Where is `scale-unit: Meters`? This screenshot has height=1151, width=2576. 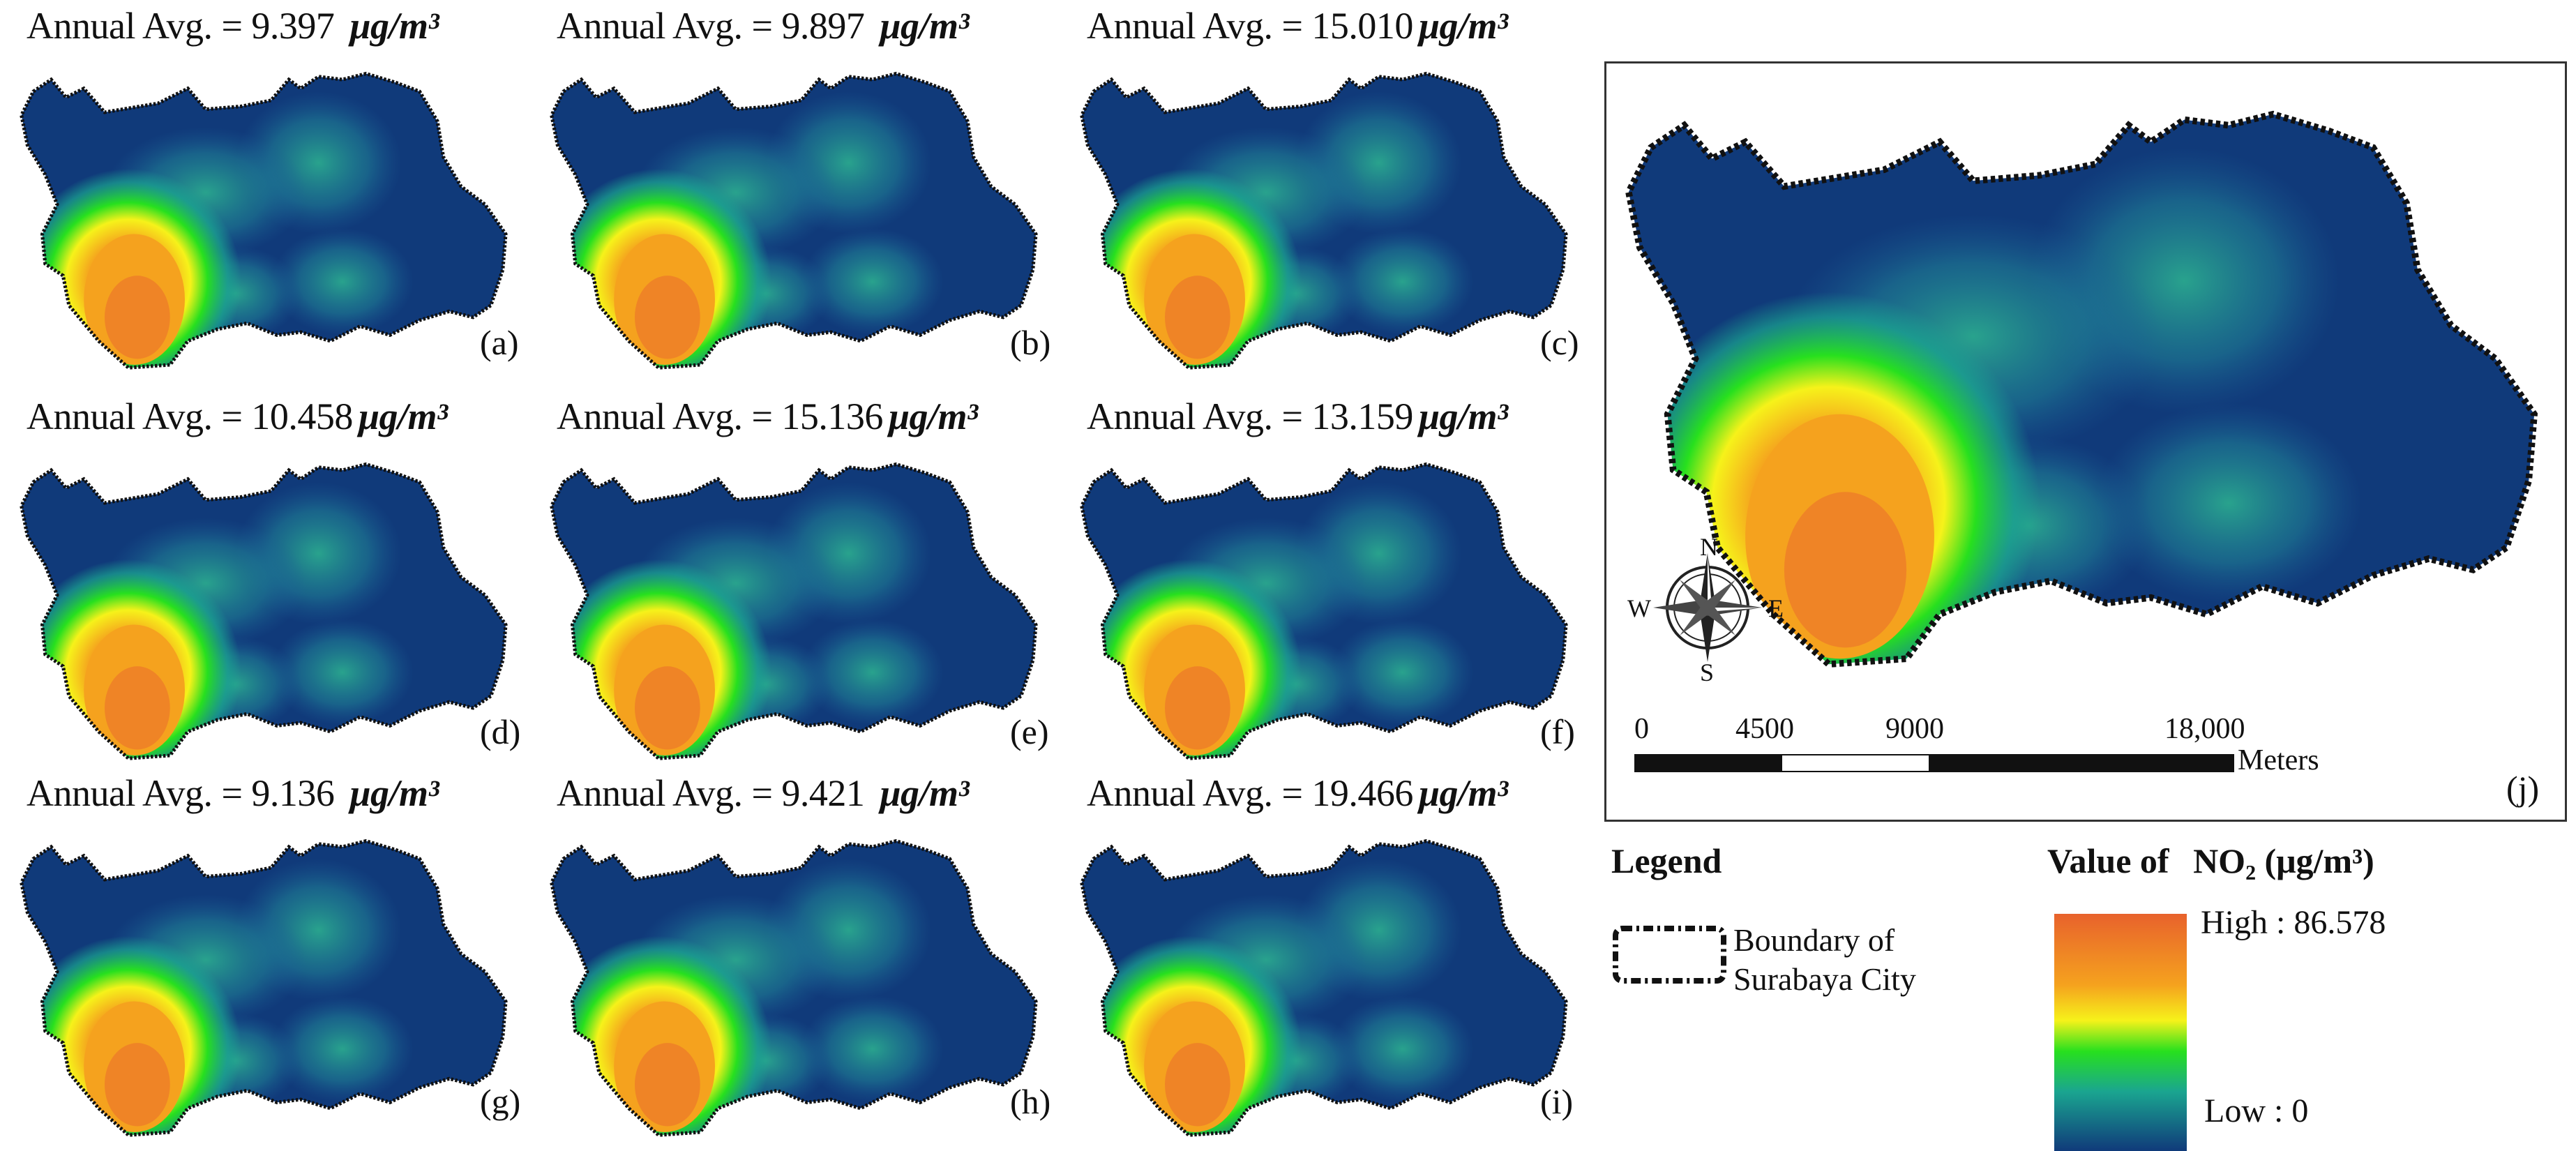 scale-unit: Meters is located at coordinates (2278, 760).